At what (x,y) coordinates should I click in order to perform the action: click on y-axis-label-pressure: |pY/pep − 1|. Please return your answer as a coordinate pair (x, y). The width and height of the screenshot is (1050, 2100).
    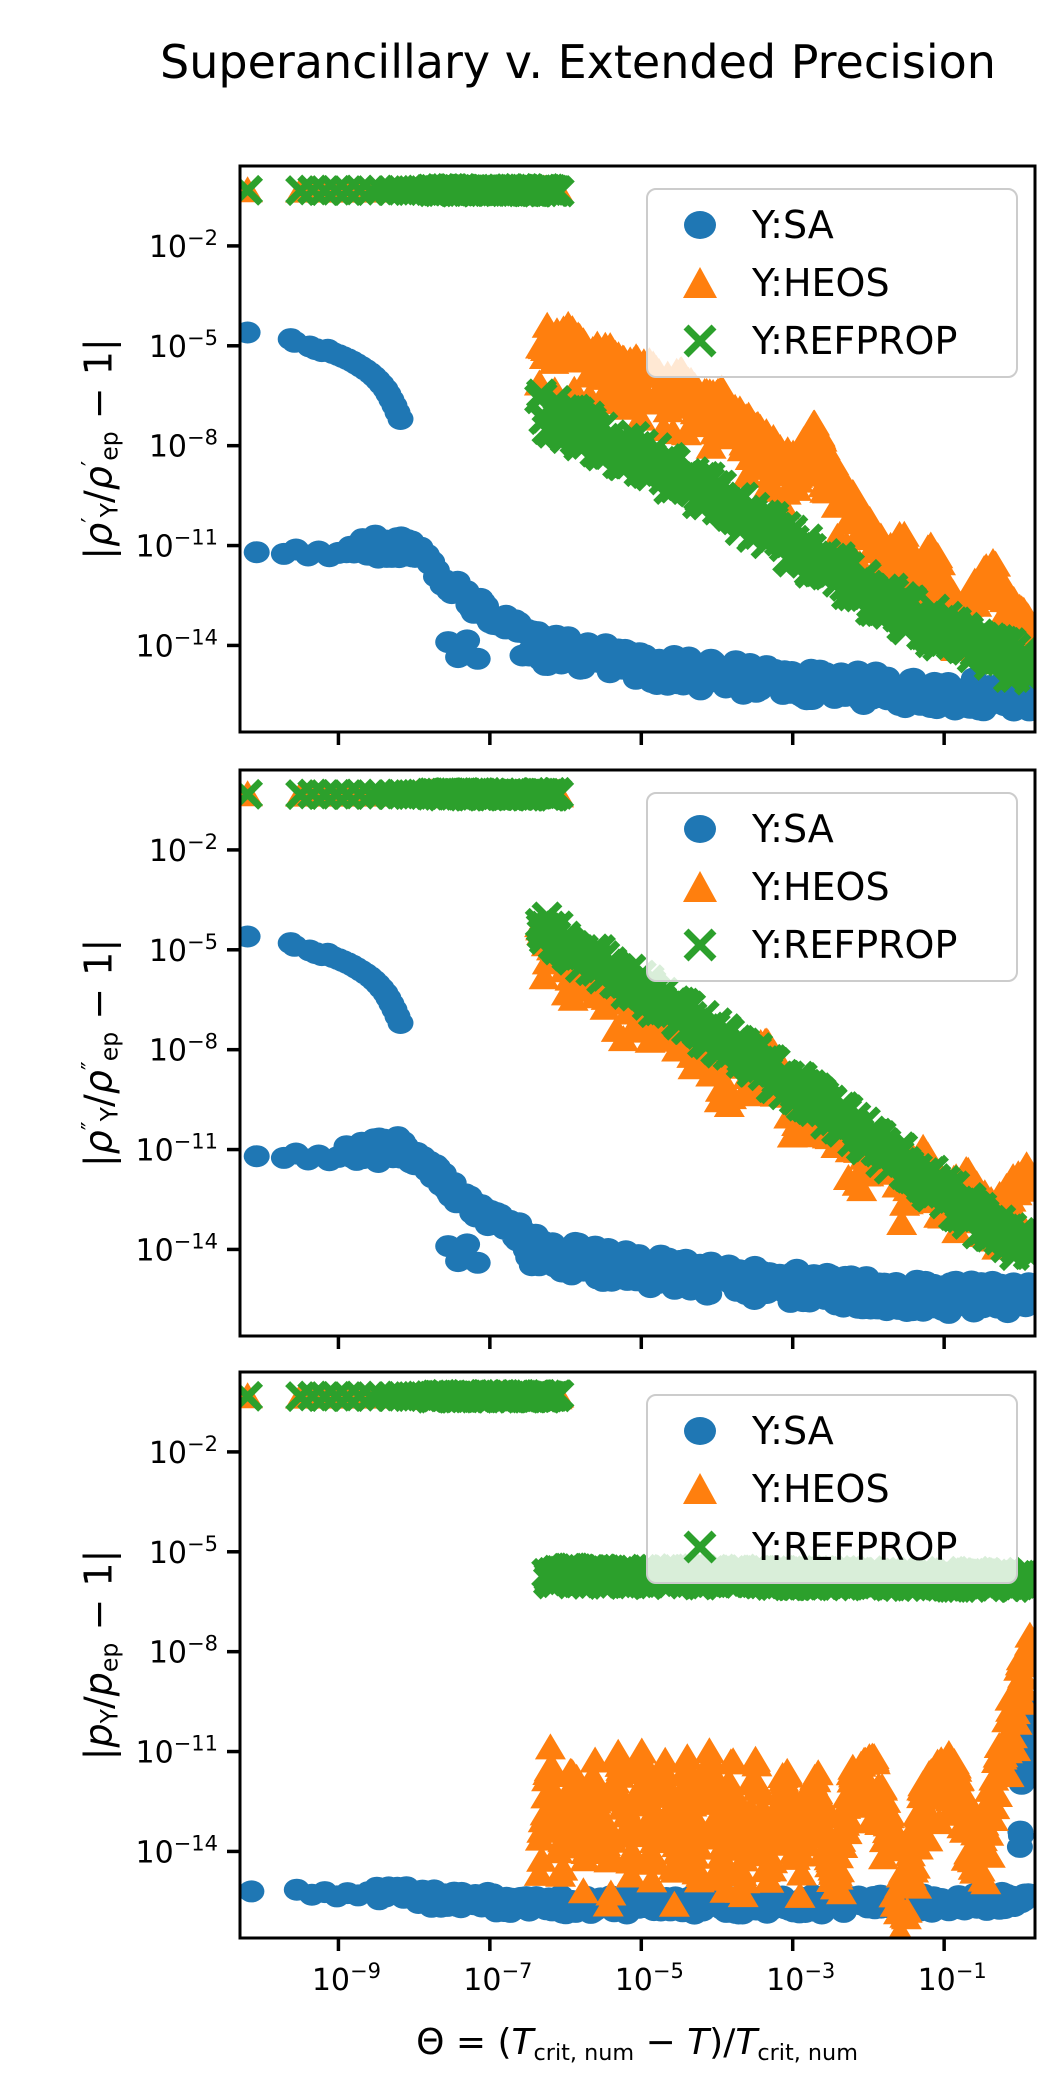
    Looking at the image, I should click on (100, 1655).